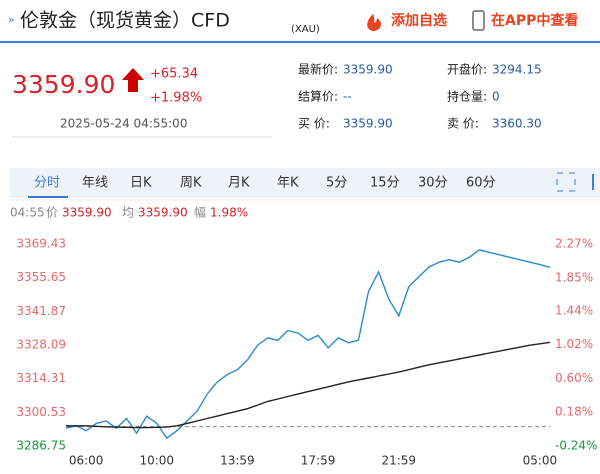 The height and width of the screenshot is (474, 600). Describe the element at coordinates (576, 446) in the screenshot. I see `y2-tick-label: -0.24%` at that location.